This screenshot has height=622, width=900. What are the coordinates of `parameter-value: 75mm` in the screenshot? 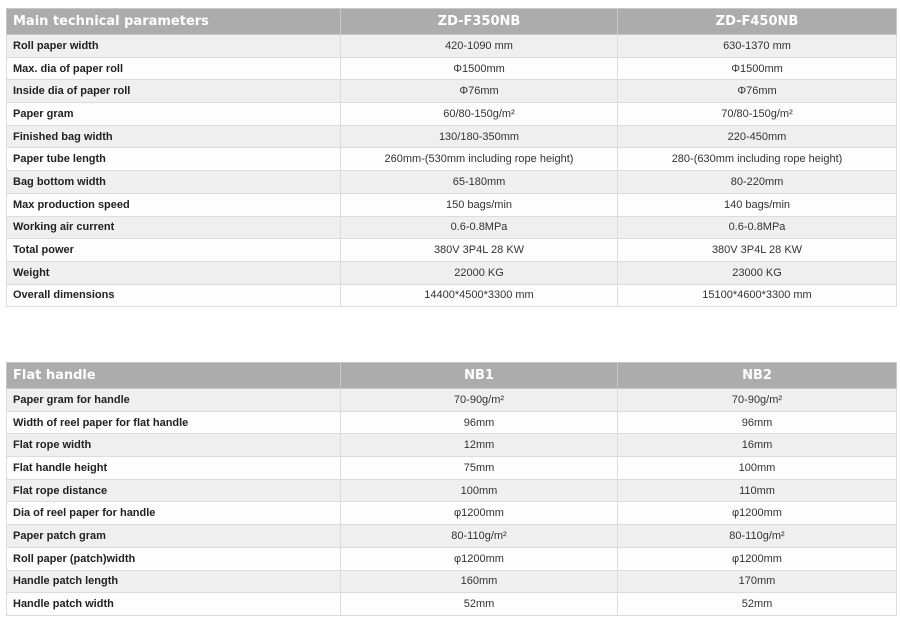 It's located at (479, 468).